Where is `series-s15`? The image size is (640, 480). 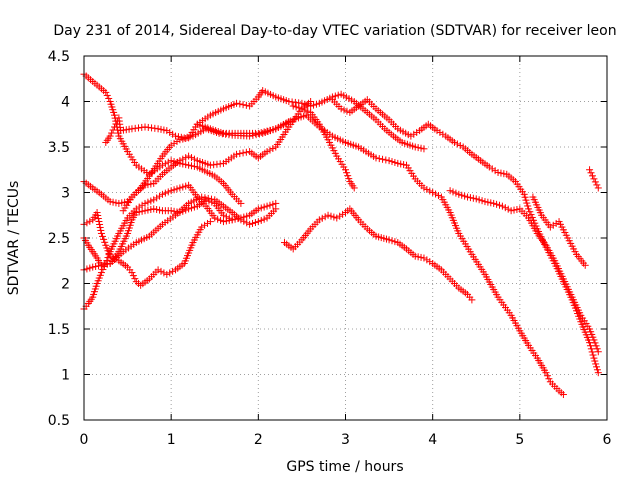
series-s15 is located at coordinates (378, 254).